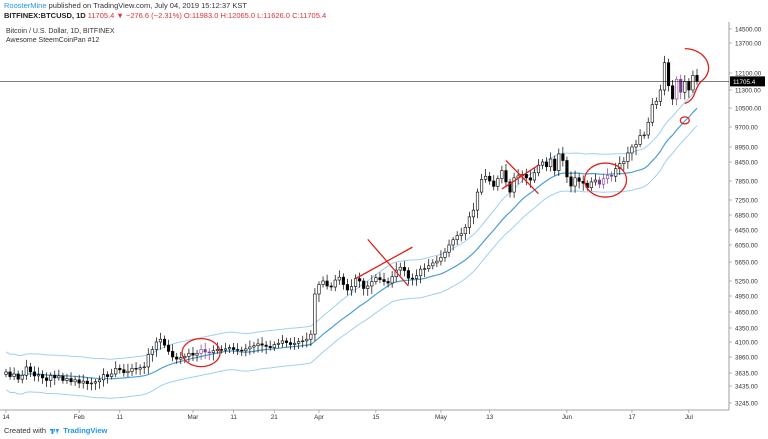 The image size is (768, 439). Describe the element at coordinates (746, 343) in the screenshot. I see `y-tick-label: 4100.00` at that location.